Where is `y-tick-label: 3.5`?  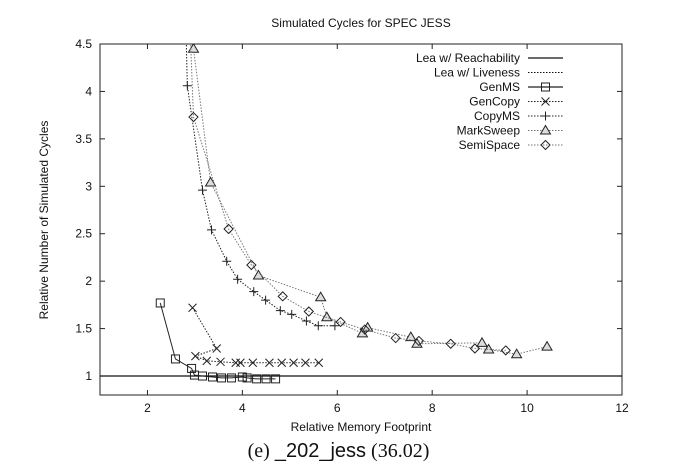
y-tick-label: 3.5 is located at coordinates (83, 139).